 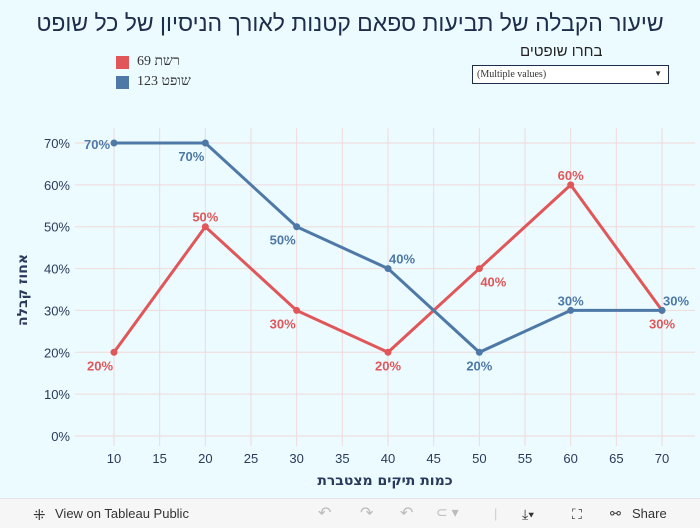 I want to click on share-button: Share, so click(x=649, y=513).